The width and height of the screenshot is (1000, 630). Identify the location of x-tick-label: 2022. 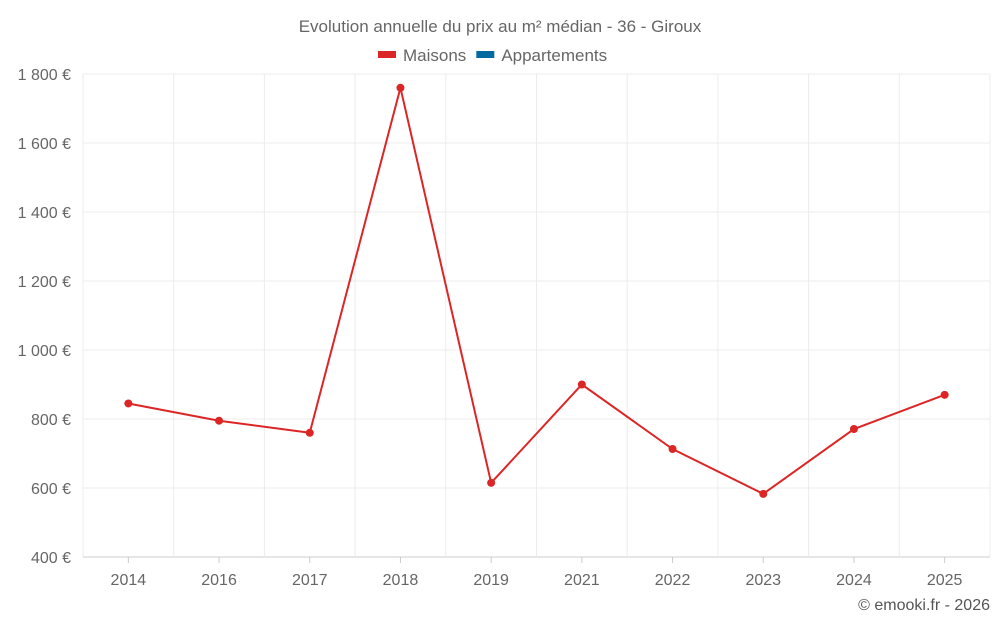
(673, 580).